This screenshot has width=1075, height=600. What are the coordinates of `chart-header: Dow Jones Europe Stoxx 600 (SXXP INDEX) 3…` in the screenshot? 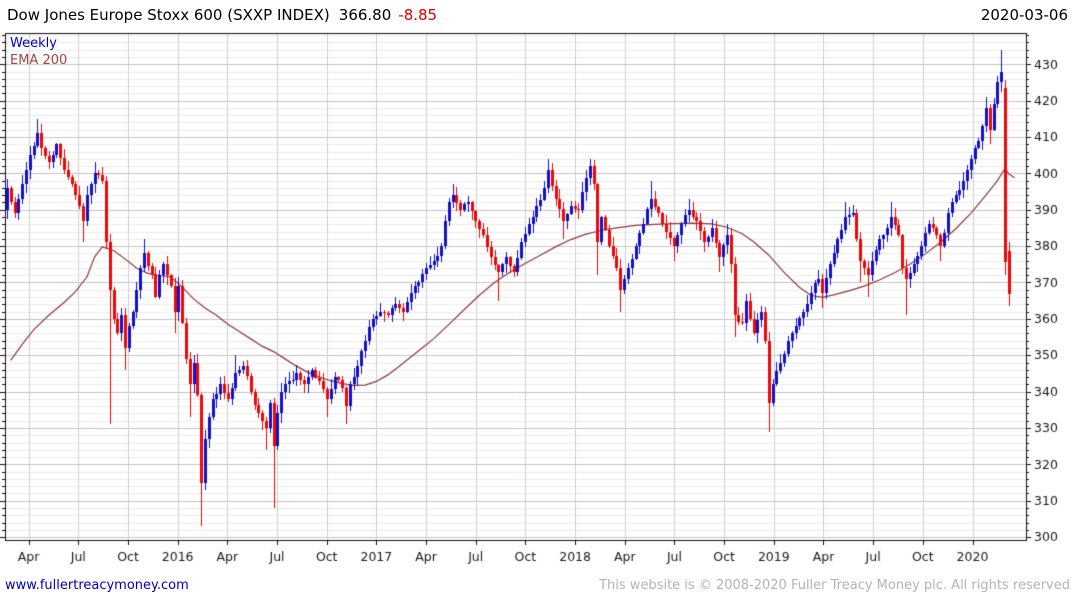 It's located at (222, 15).